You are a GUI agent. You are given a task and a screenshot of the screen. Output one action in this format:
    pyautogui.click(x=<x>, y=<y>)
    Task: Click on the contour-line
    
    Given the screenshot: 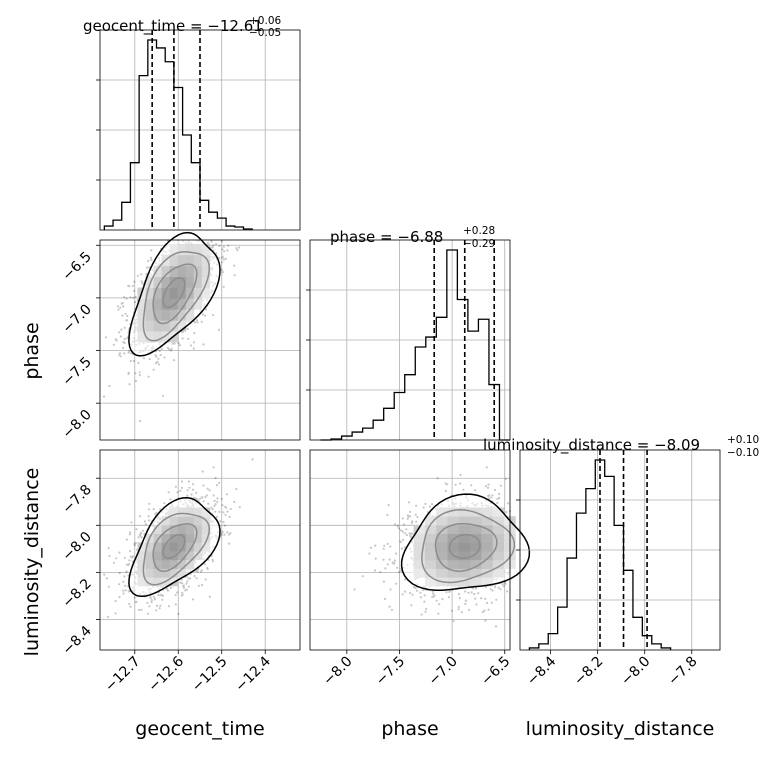 What is the action you would take?
    pyautogui.click(x=174, y=294)
    